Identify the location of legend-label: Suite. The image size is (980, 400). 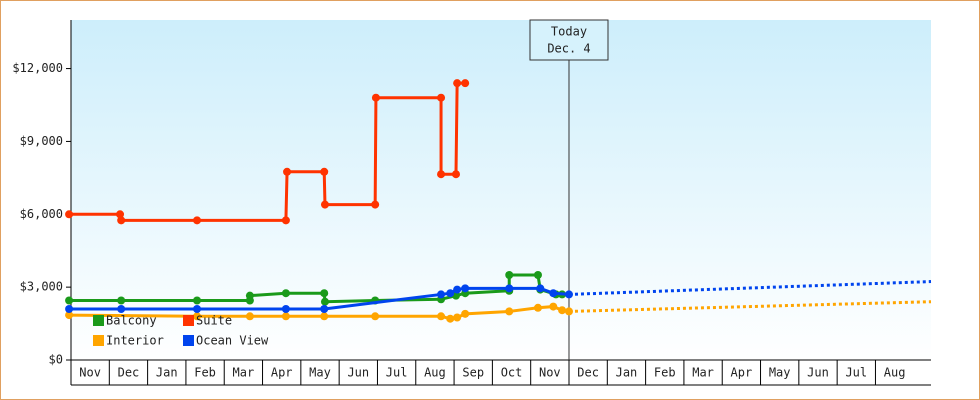
(214, 321).